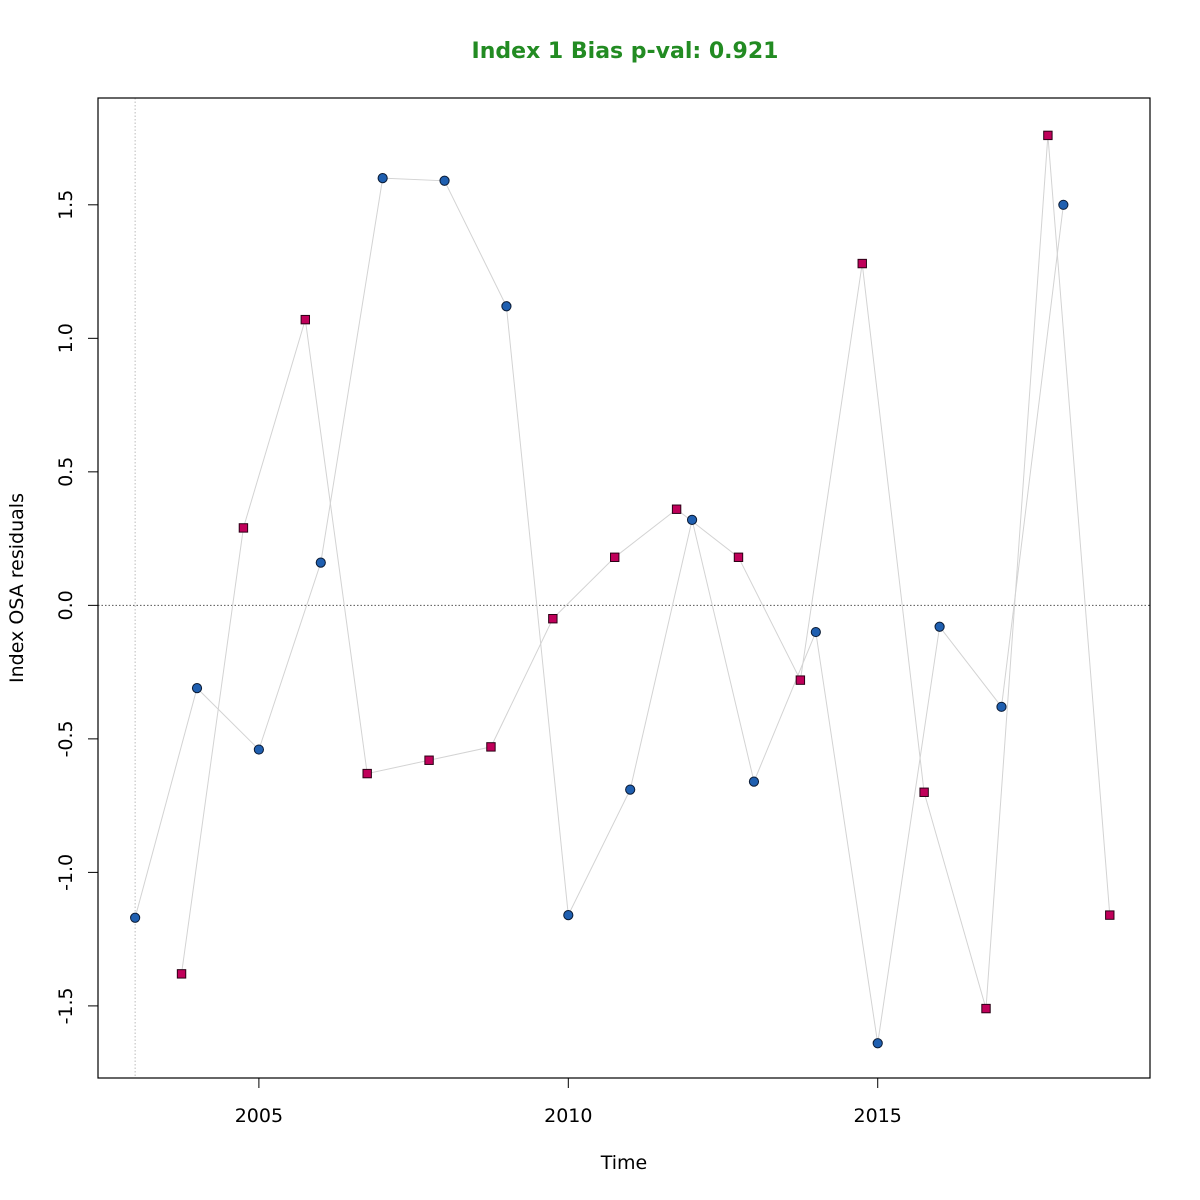 The height and width of the screenshot is (1200, 1200). I want to click on y-axis: -1.5 -1.0 -0.5 0.0 0.5 1.0 1.5, so click(76, 607).